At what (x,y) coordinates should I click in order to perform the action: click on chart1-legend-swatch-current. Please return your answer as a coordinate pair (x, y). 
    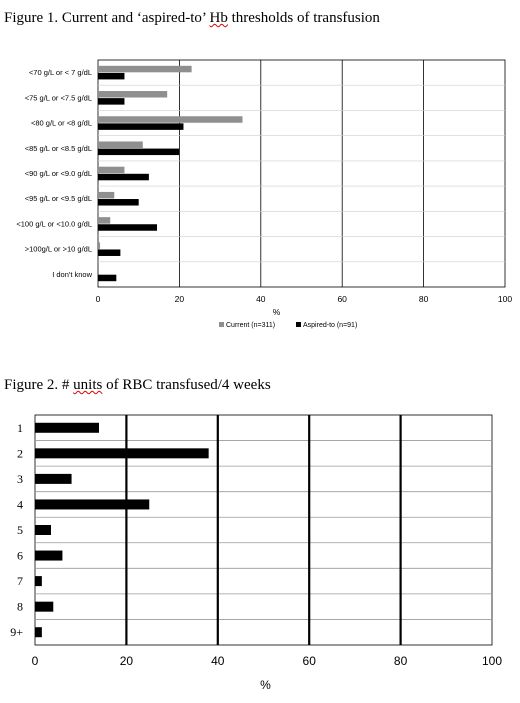
    Looking at the image, I should click on (221, 324).